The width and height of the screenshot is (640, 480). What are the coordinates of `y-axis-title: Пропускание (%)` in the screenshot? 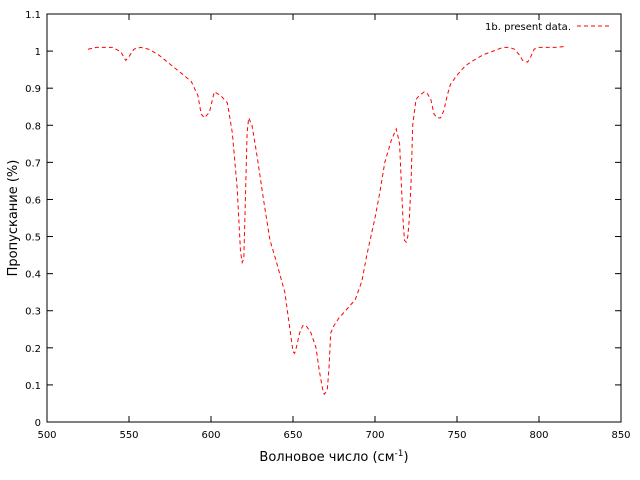 It's located at (13, 218).